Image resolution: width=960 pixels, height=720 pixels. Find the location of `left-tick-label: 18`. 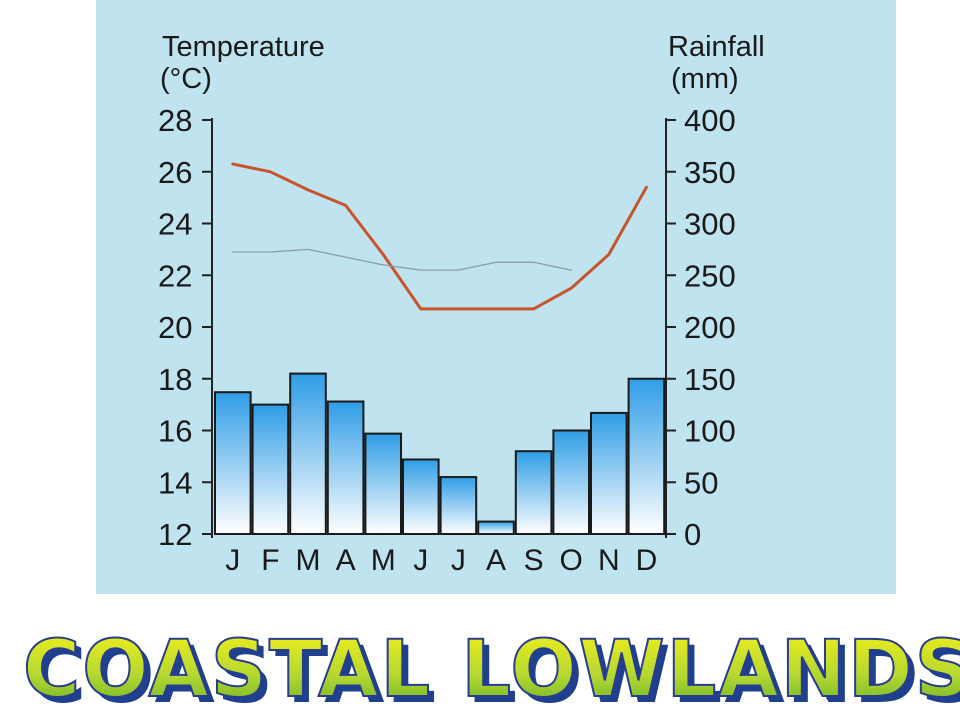

left-tick-label: 18 is located at coordinates (175, 379).